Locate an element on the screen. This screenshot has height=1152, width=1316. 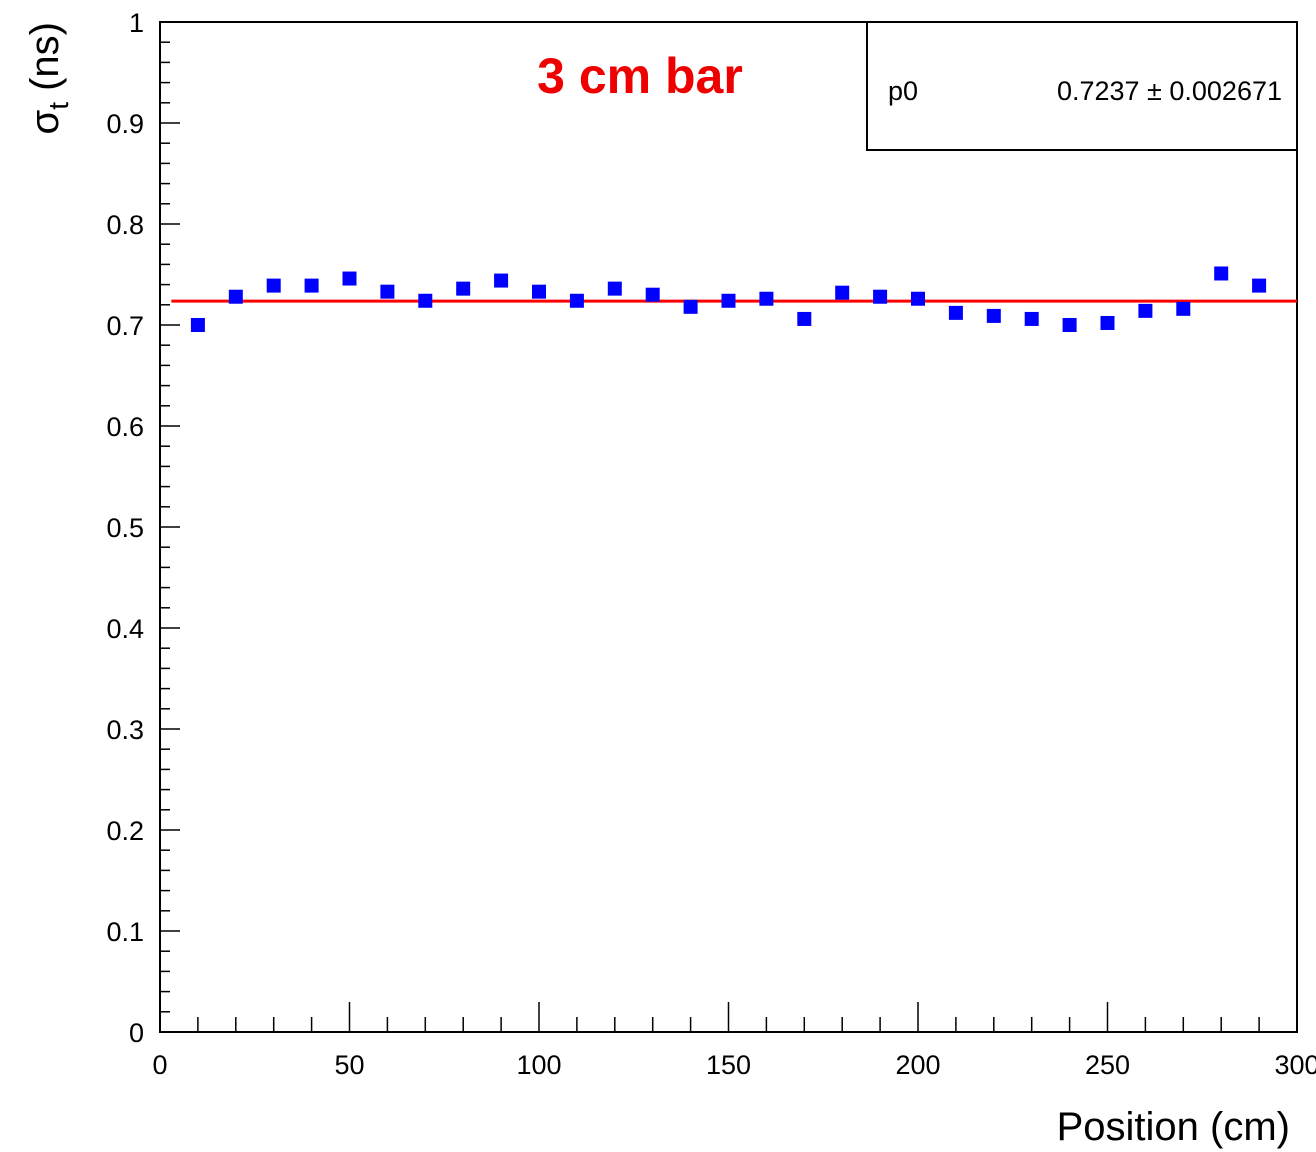
stats-box: p0 0.7237 ± 0.002671 is located at coordinates (1082, 86).